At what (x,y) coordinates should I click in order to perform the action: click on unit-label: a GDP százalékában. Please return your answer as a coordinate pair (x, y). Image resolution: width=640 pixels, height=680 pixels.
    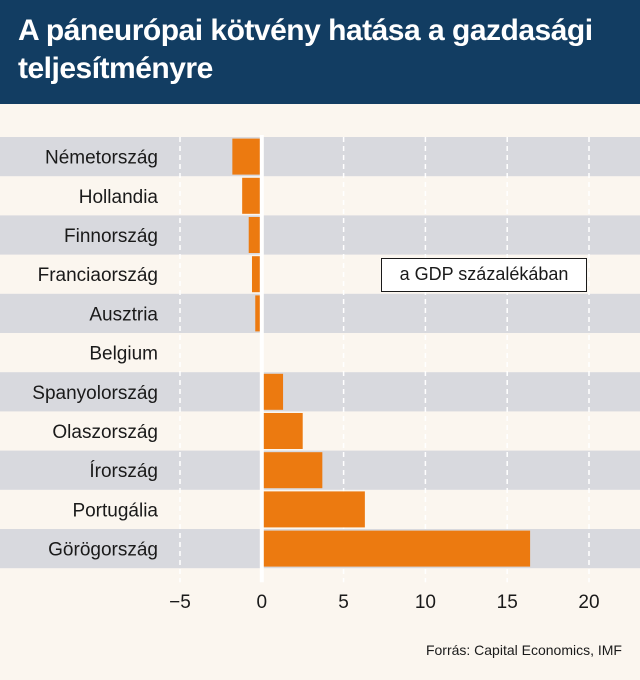
    Looking at the image, I should click on (484, 275).